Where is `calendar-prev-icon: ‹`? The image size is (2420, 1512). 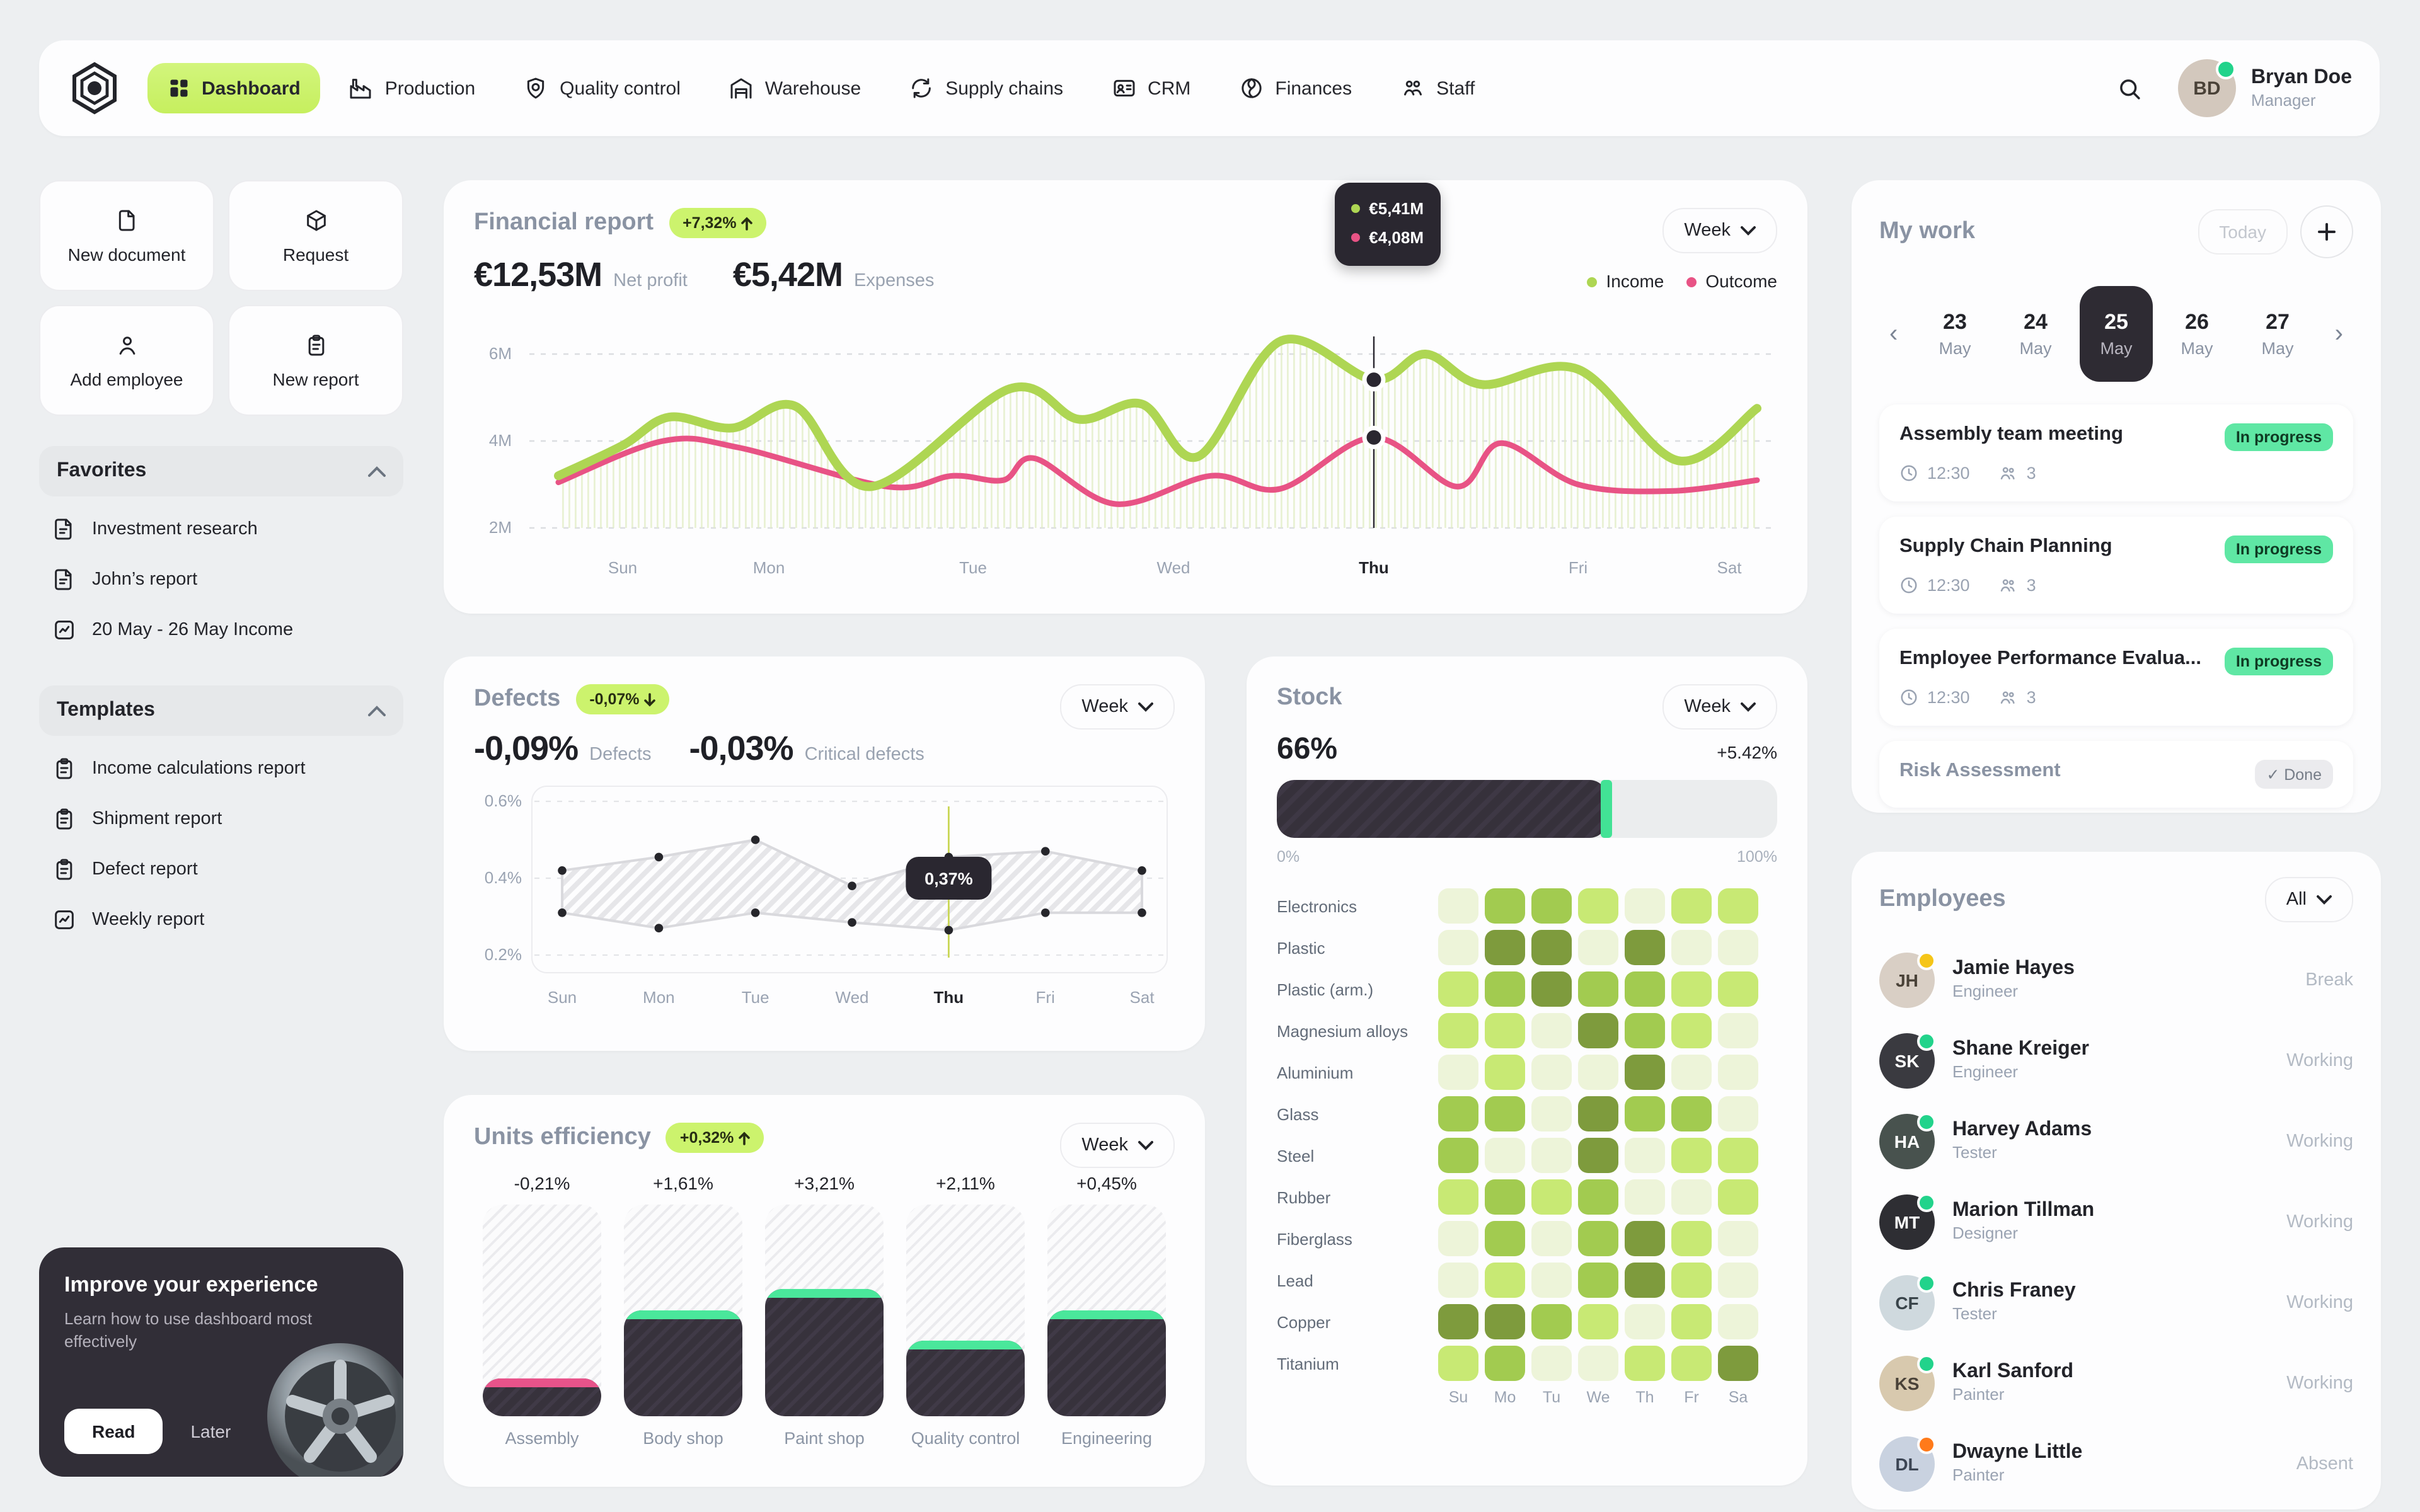 calendar-prev-icon: ‹ is located at coordinates (1894, 333).